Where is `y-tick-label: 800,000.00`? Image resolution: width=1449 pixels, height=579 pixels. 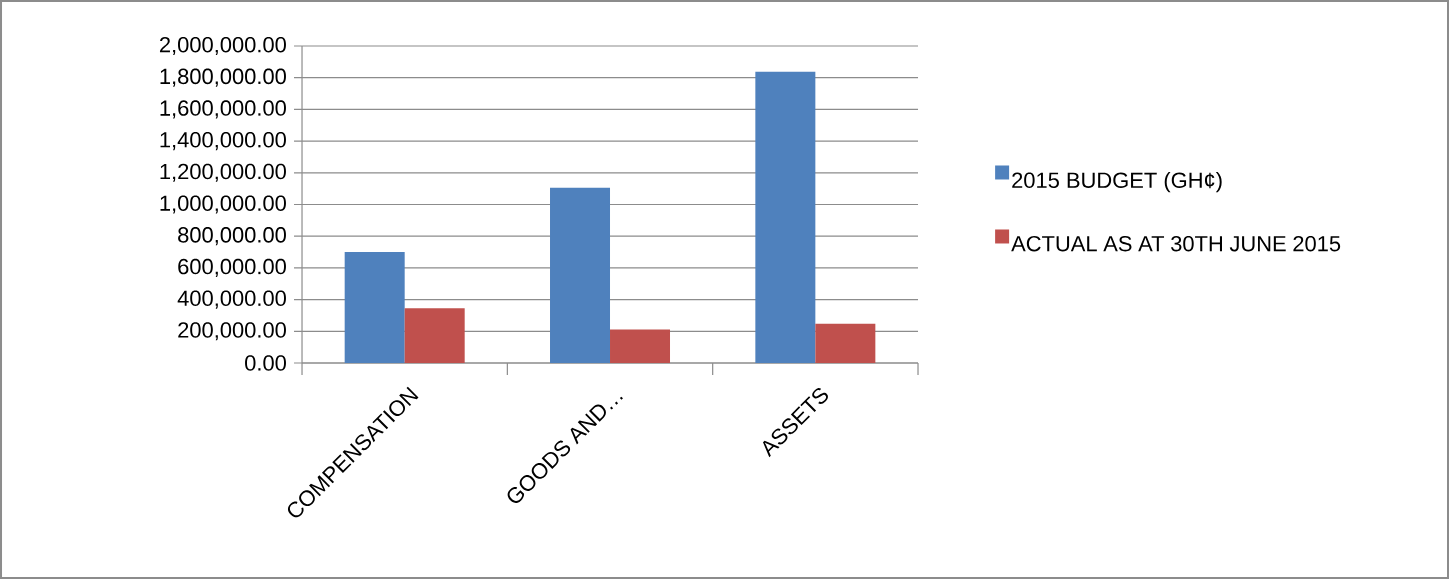 y-tick-label: 800,000.00 is located at coordinates (232, 236).